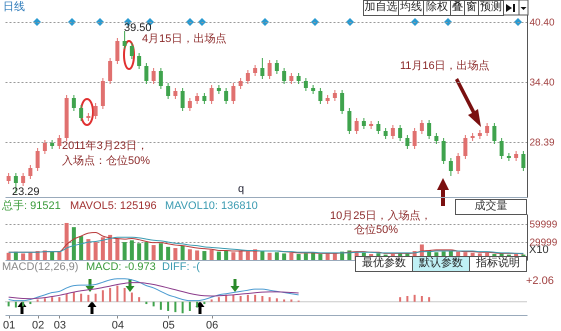 The height and width of the screenshot is (331, 561). Describe the element at coordinates (9, 325) in the screenshot. I see `x-tick-label: 01` at that location.